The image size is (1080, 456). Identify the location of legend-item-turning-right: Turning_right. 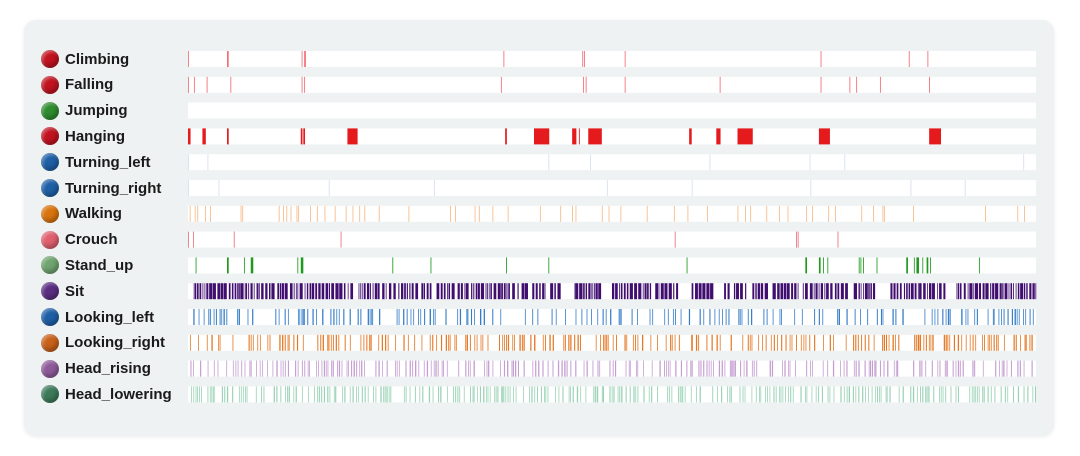
(101, 188).